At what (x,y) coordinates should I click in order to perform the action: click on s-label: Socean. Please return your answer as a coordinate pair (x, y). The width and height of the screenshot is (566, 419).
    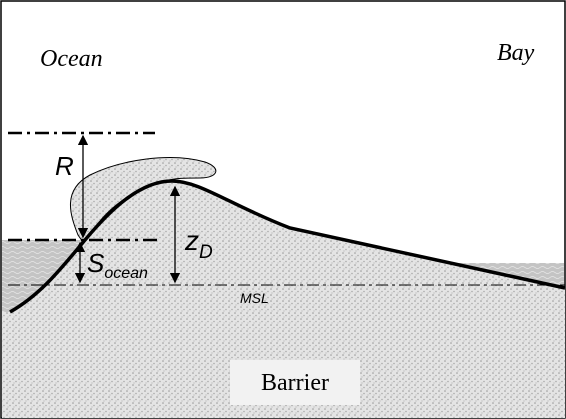
    Looking at the image, I should click on (117, 265).